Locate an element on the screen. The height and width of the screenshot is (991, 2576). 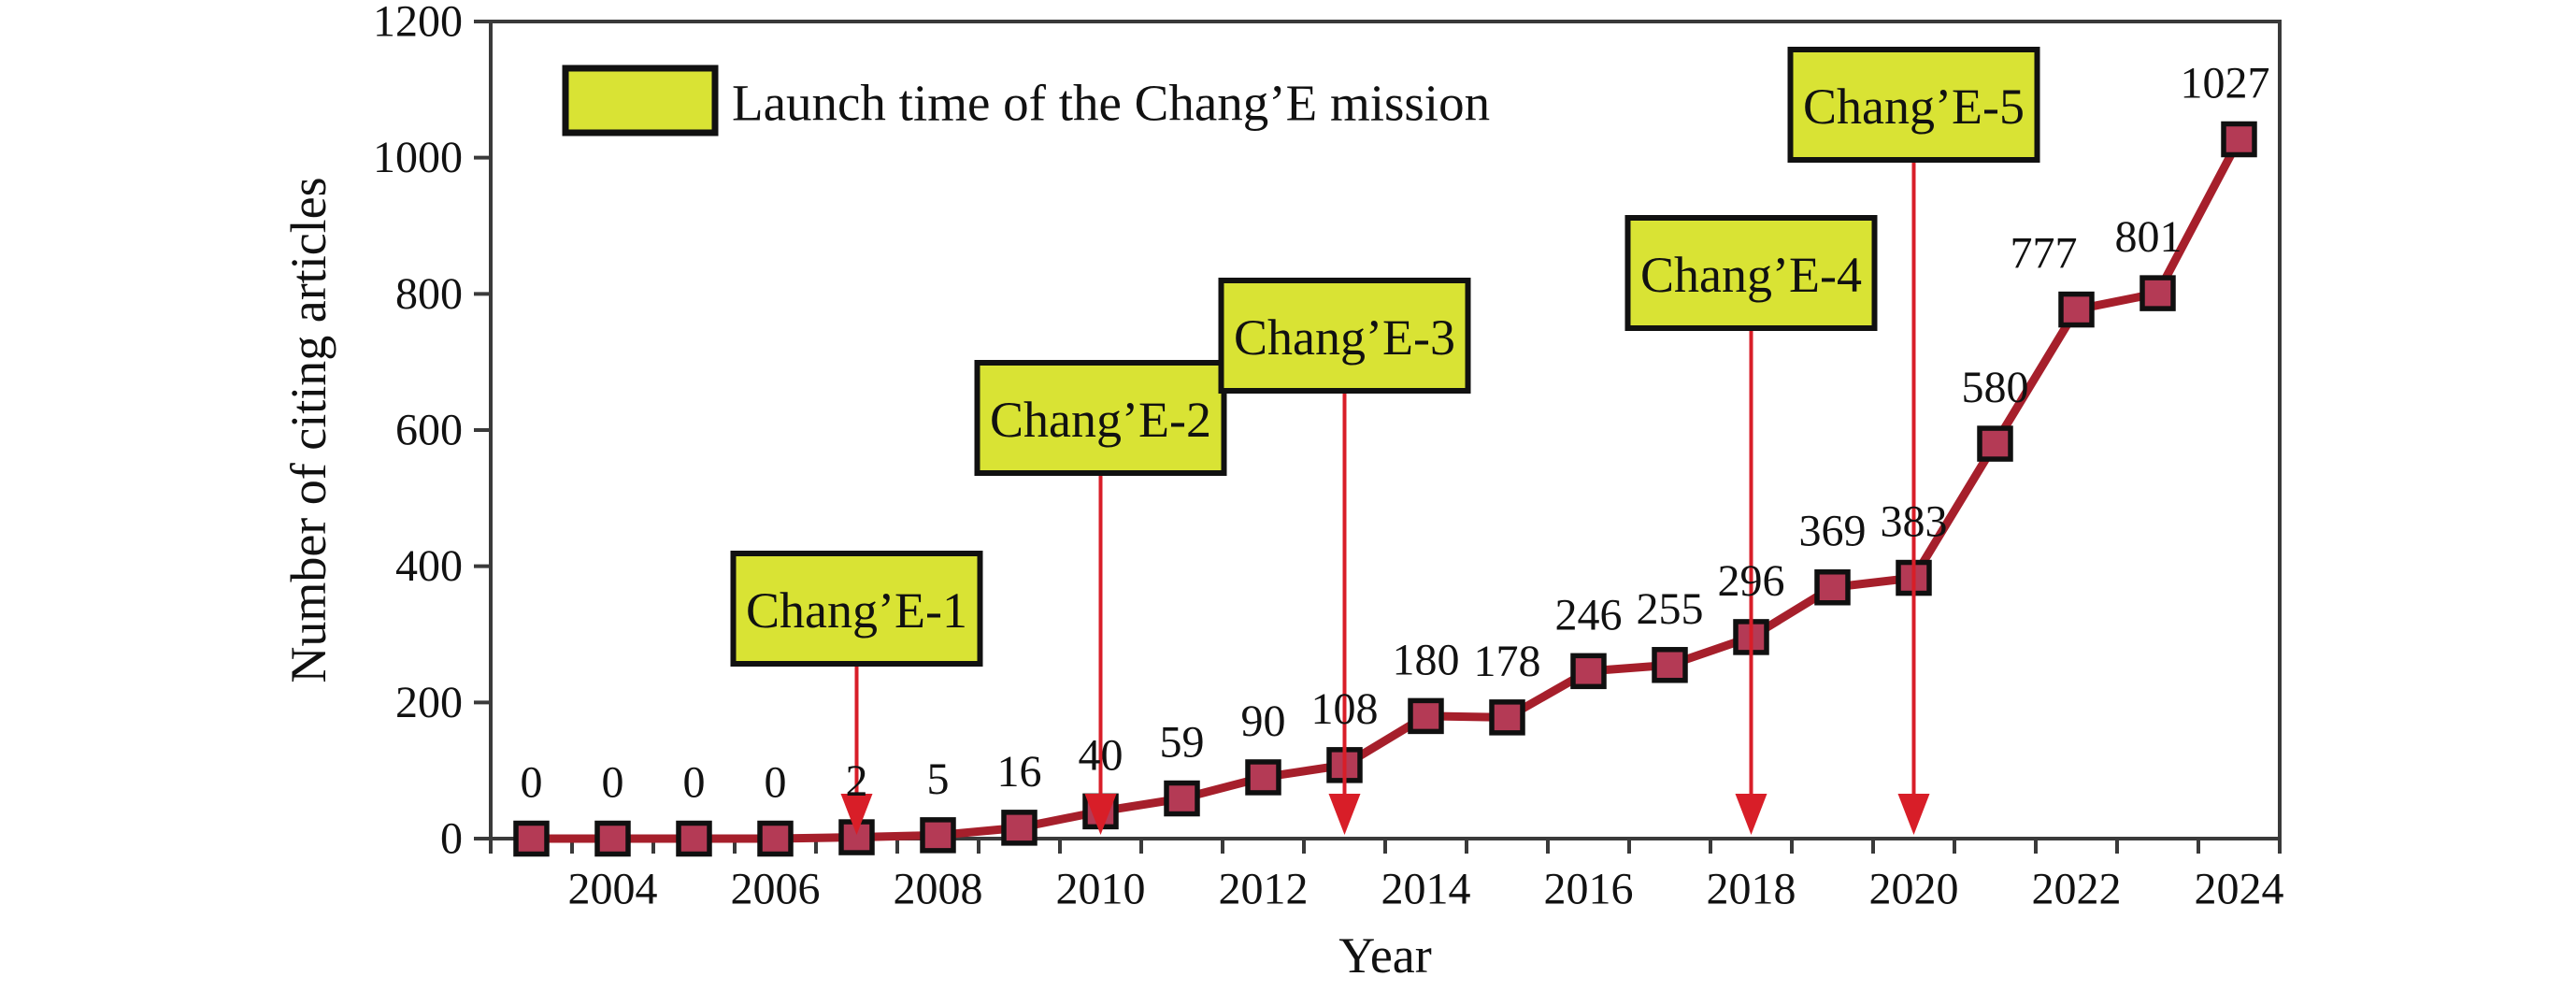
data-label-2010: 40 is located at coordinates (1101, 755).